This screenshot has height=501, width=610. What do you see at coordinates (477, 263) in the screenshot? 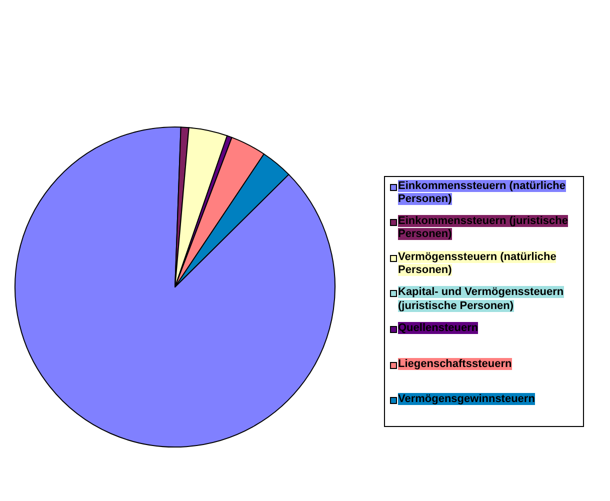
I see `legend-label: Vermögenssteuern (natürliche Personen)` at bounding box center [477, 263].